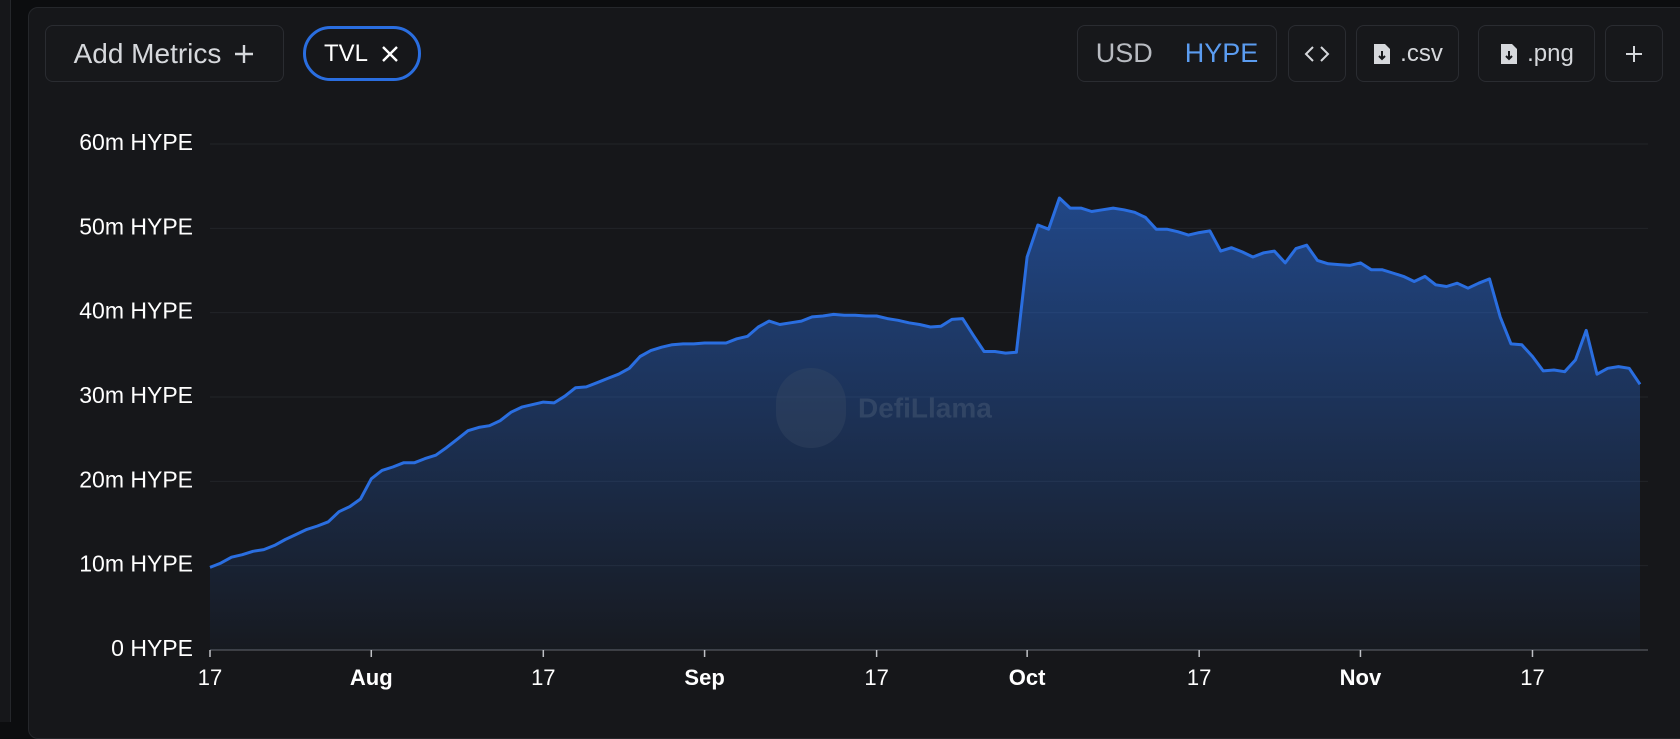 This screenshot has width=1680, height=739. What do you see at coordinates (390, 53) in the screenshot?
I see `close-icon` at bounding box center [390, 53].